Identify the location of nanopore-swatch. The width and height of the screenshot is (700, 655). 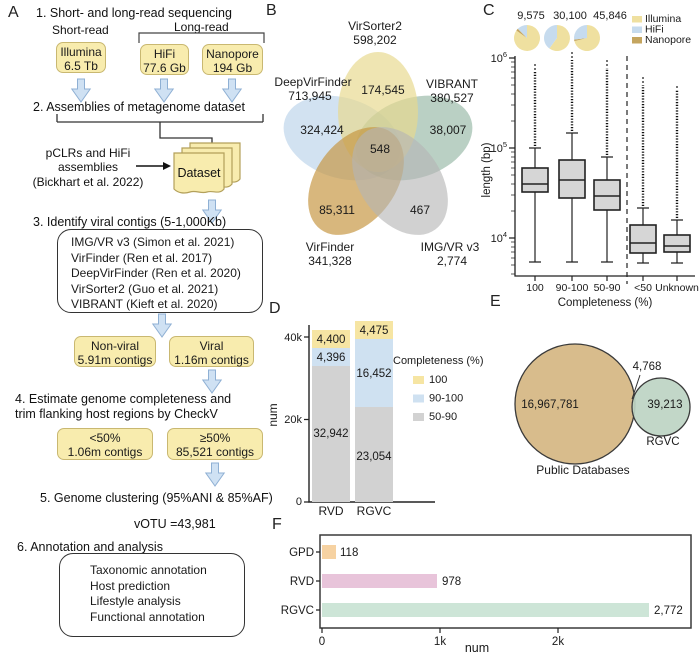
(637, 40).